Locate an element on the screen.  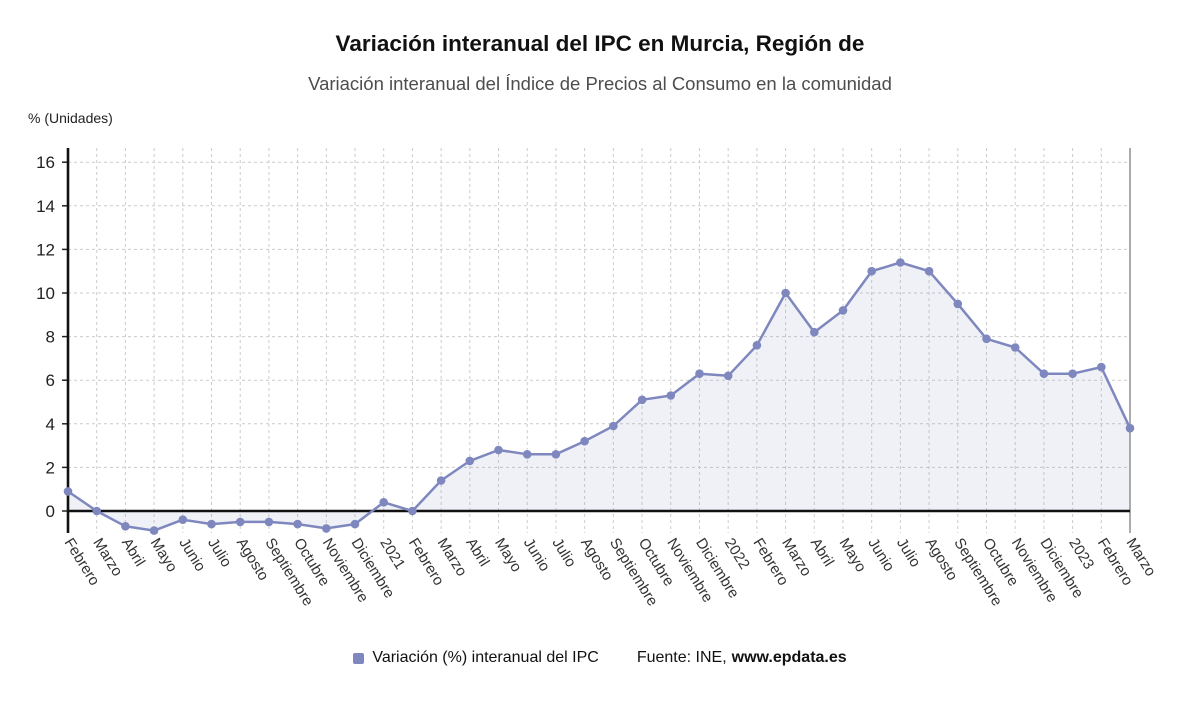
y-axis-tick-label: 10 is located at coordinates (45, 293).